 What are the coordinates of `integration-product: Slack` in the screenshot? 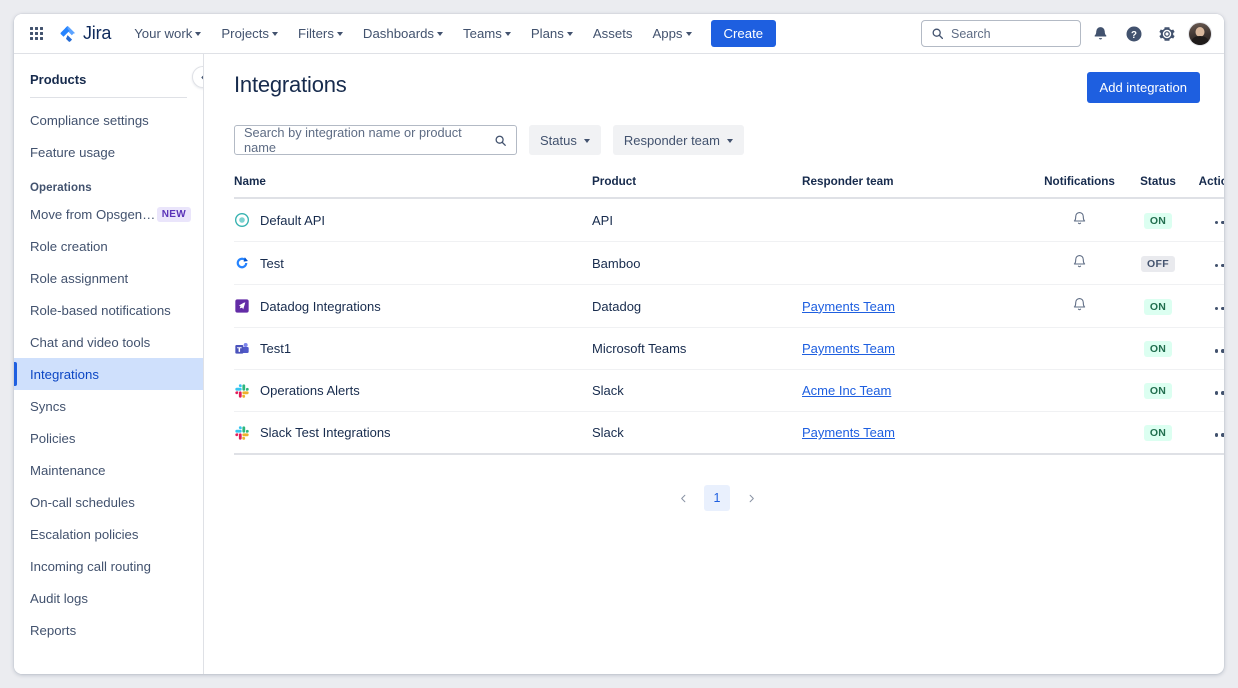 It's located at (697, 433).